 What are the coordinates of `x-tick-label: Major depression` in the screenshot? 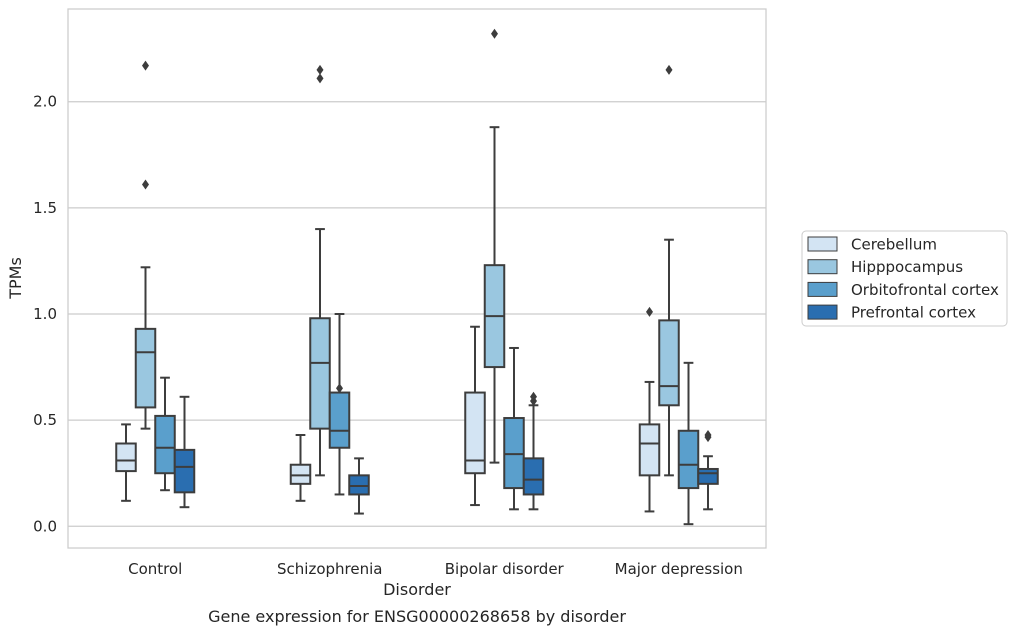 It's located at (679, 569).